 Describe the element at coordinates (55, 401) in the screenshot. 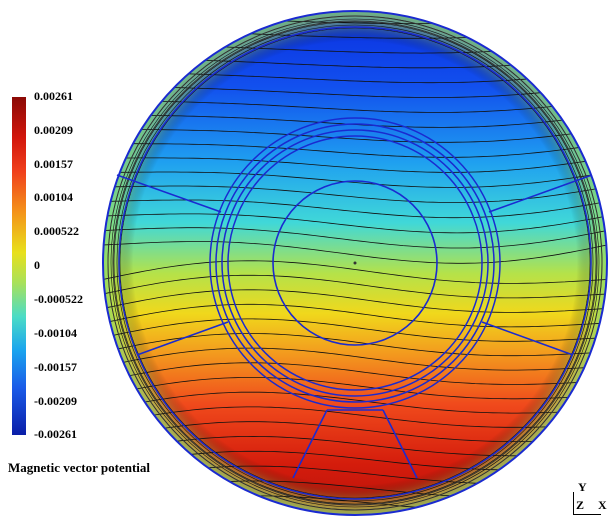

I see `legend-tick: -0.00209` at that location.